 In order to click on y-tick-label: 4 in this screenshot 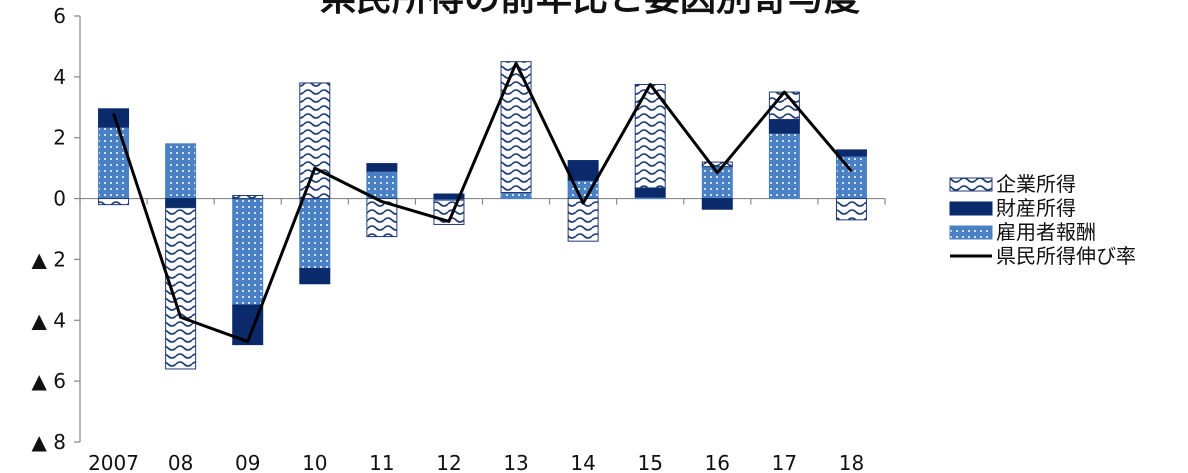, I will do `click(59, 77)`.